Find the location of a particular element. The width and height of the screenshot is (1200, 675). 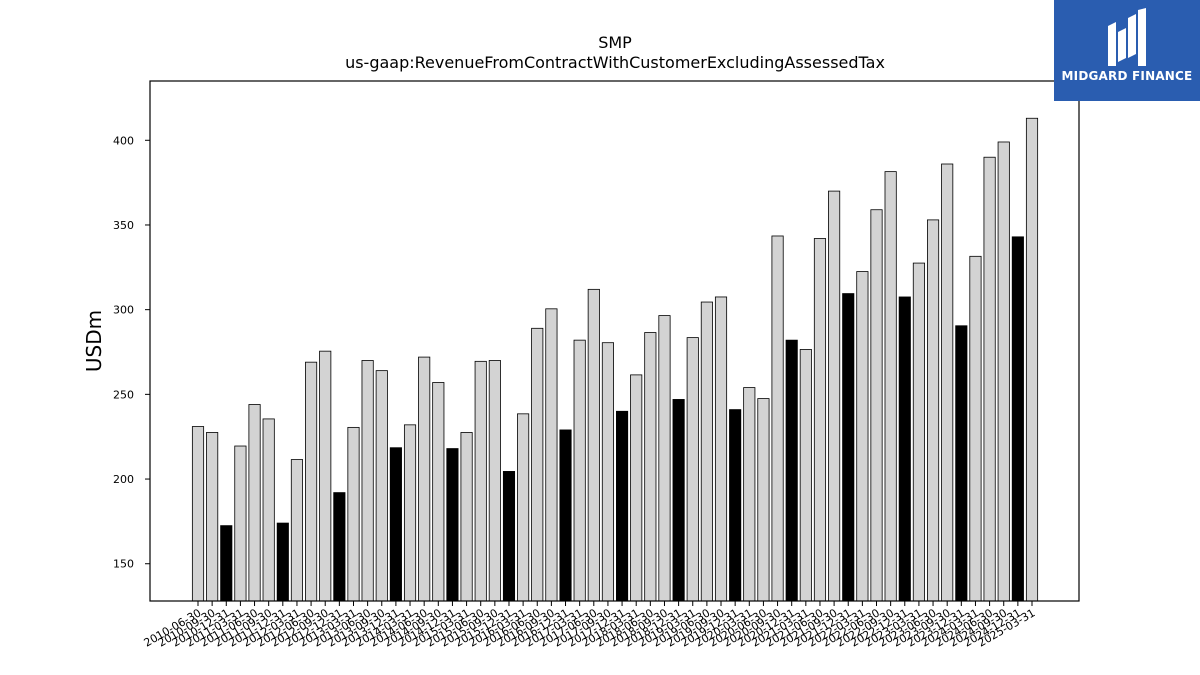

y-tick-label-400: 400 is located at coordinates (123, 140).